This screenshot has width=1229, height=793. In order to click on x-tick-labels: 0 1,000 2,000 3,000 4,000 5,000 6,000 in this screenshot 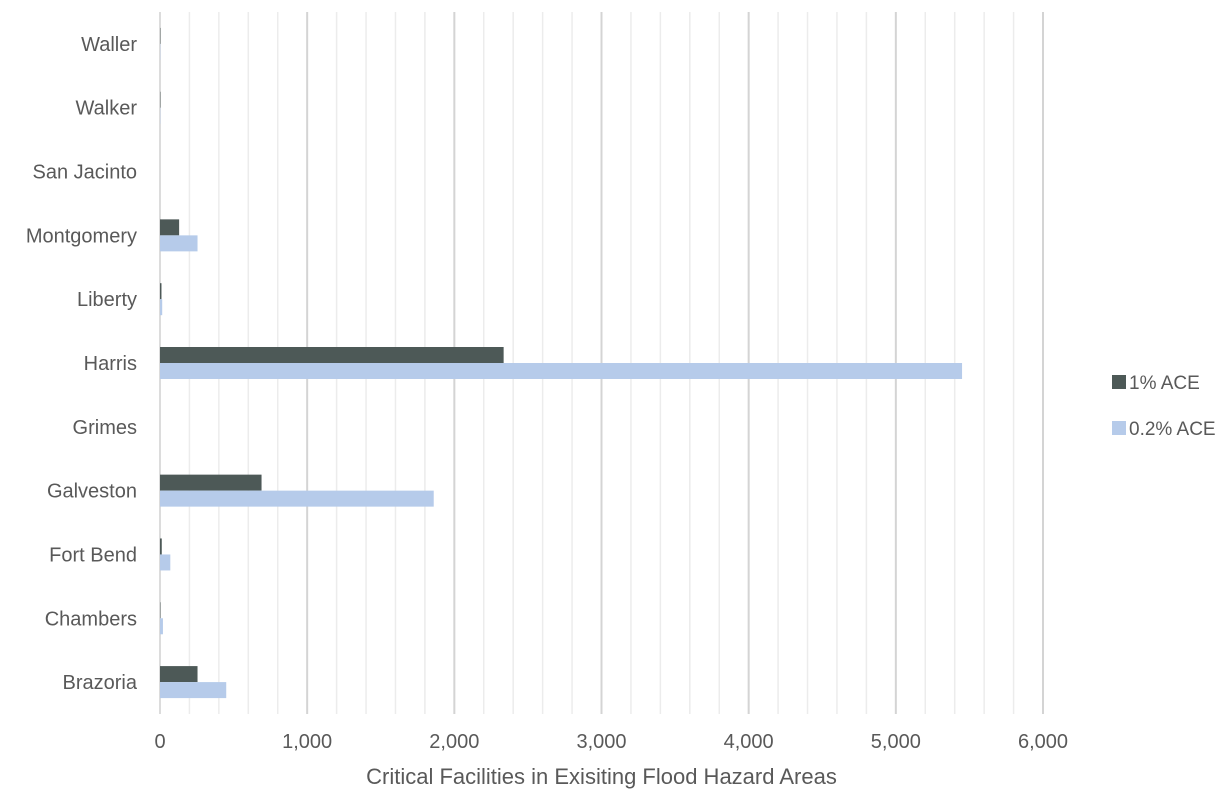, I will do `click(611, 742)`.